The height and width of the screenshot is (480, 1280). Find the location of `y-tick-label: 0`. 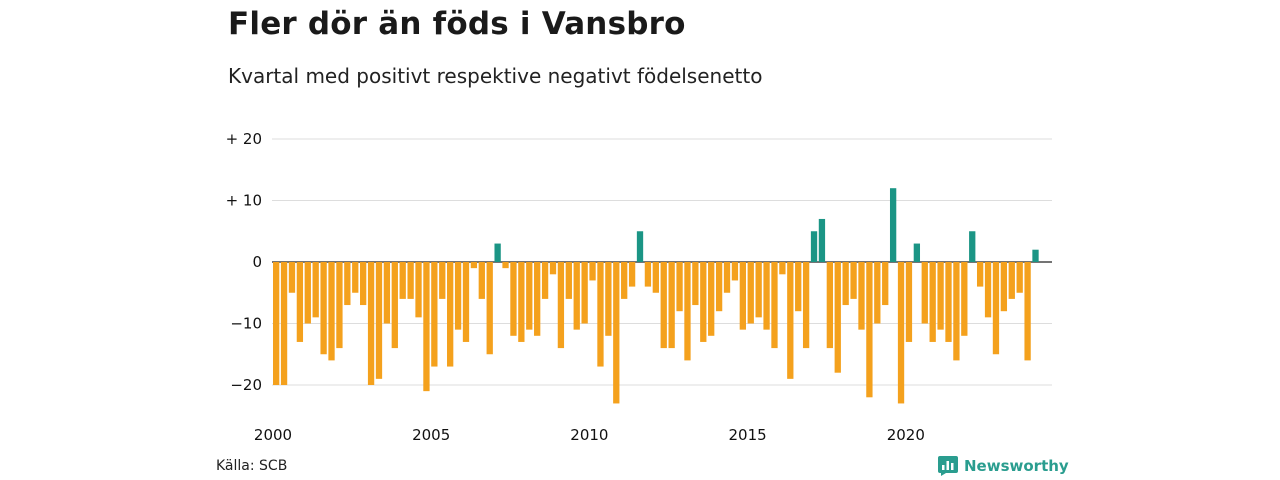

y-tick-label: 0 is located at coordinates (257, 262).